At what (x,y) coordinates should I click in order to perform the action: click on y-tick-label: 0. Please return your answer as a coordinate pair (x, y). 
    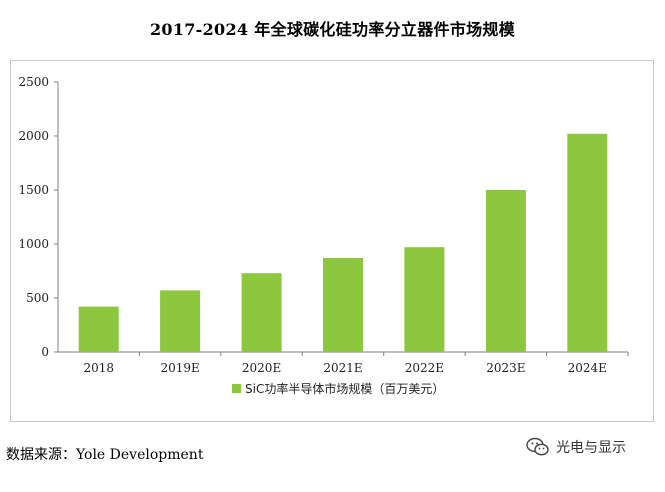
    Looking at the image, I should click on (45, 352).